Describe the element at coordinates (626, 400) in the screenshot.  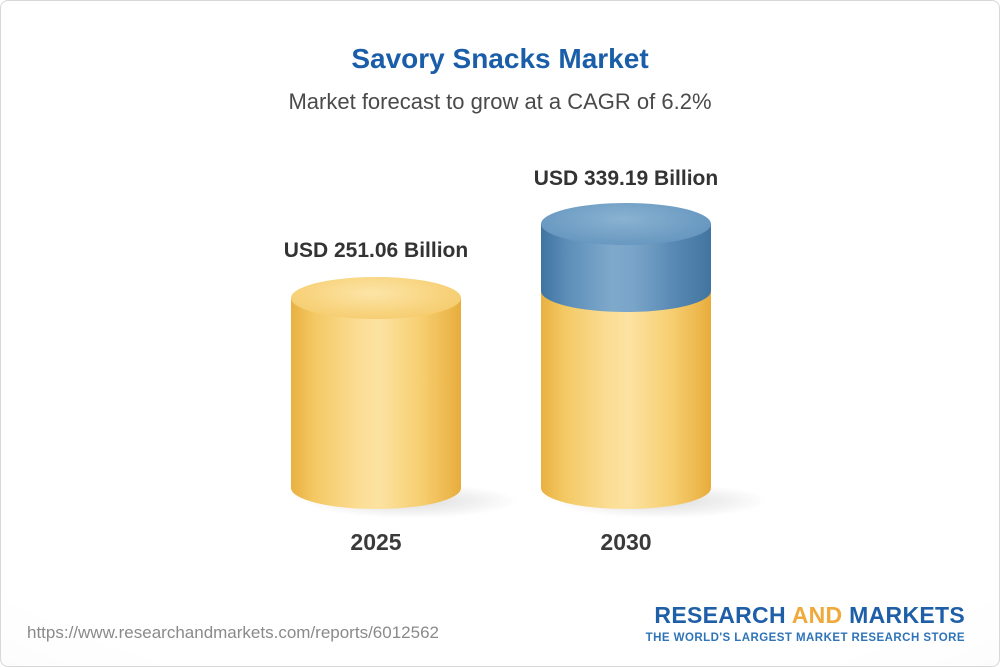
I see `bar-2030-base-segment` at that location.